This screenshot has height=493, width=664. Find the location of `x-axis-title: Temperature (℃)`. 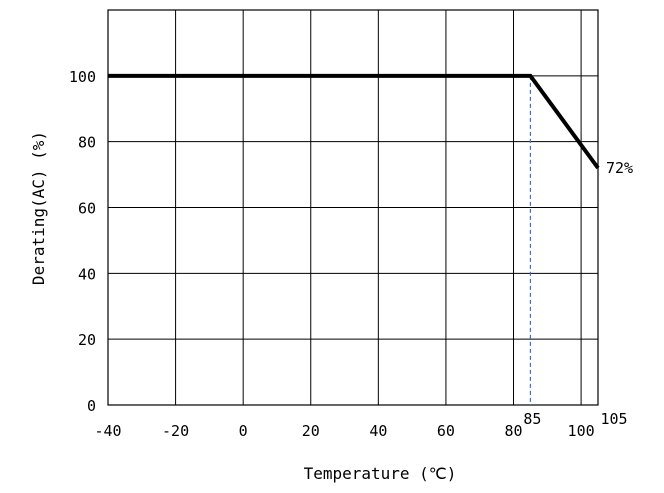

x-axis-title: Temperature (℃) is located at coordinates (380, 473).